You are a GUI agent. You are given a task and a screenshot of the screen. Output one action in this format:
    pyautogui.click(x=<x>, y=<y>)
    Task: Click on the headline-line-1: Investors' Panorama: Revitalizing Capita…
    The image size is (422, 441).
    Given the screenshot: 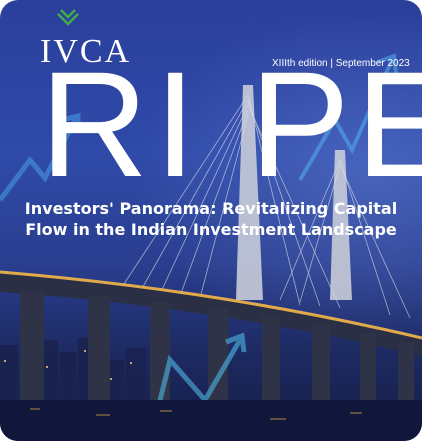 What is the action you would take?
    pyautogui.click(x=211, y=208)
    